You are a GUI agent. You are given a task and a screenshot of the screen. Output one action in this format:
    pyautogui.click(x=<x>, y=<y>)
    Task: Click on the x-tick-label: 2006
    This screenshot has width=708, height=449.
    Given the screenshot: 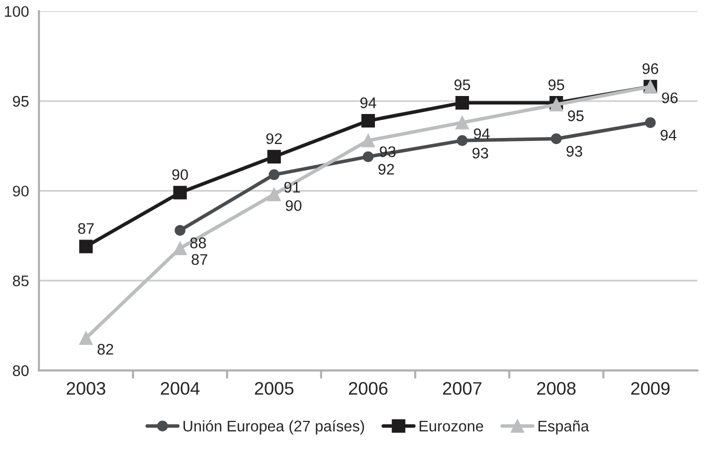 What is the action you would take?
    pyautogui.click(x=368, y=388)
    